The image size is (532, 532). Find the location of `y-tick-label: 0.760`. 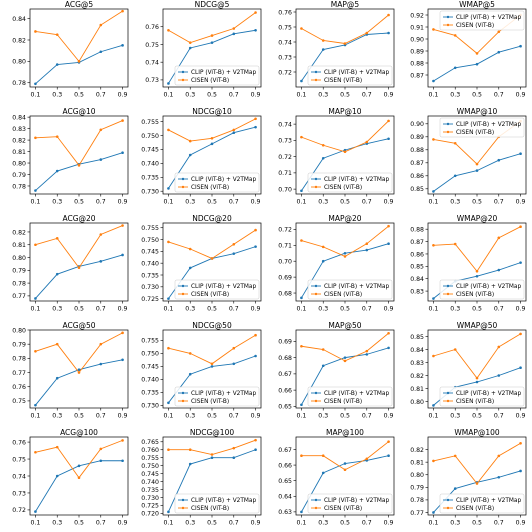

y-tick-label: 0.760 is located at coordinates (150, 450).